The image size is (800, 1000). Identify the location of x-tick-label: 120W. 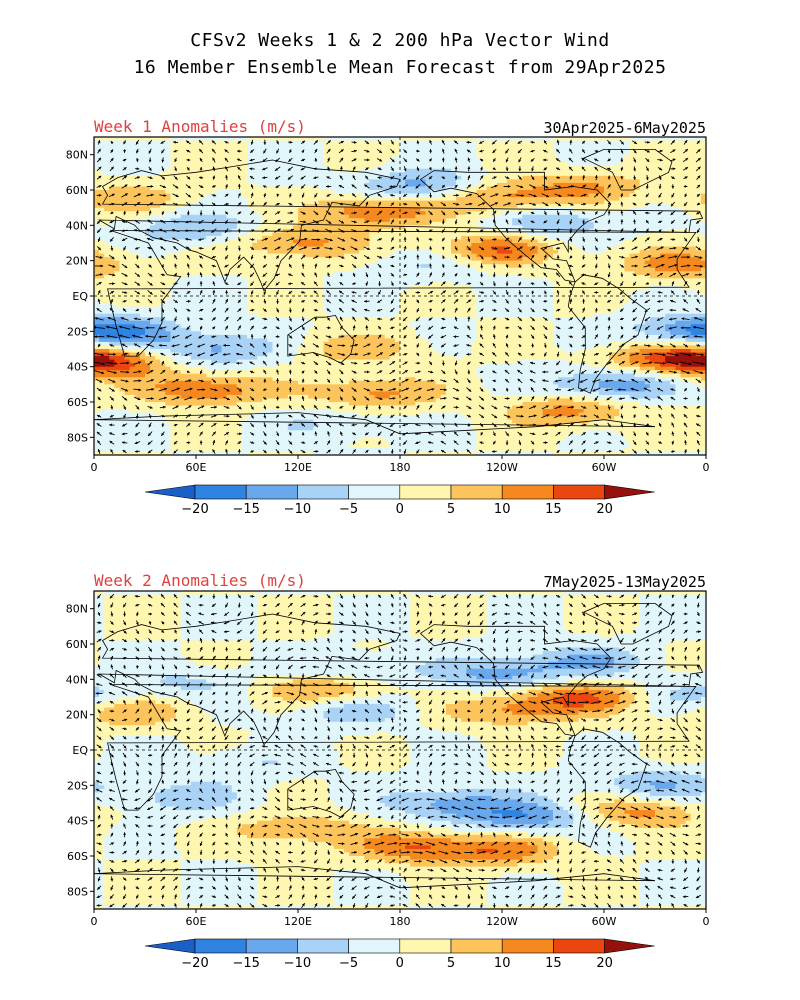
(502, 467).